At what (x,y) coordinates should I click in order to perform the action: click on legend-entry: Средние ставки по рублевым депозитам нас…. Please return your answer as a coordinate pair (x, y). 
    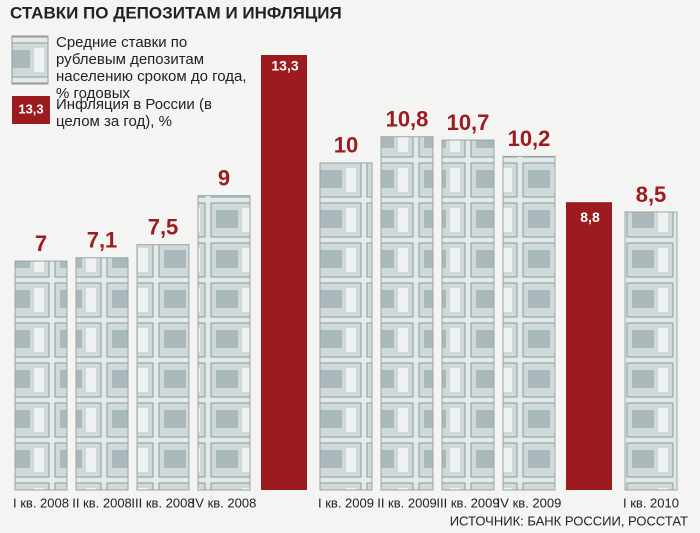
    Looking at the image, I should click on (151, 68).